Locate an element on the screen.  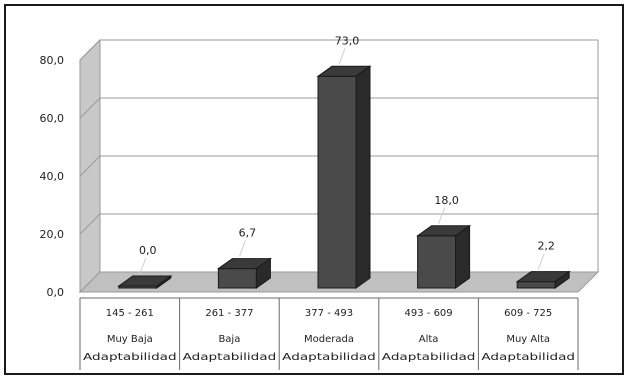
category-range-label: 145 - 261 is located at coordinates (130, 313).